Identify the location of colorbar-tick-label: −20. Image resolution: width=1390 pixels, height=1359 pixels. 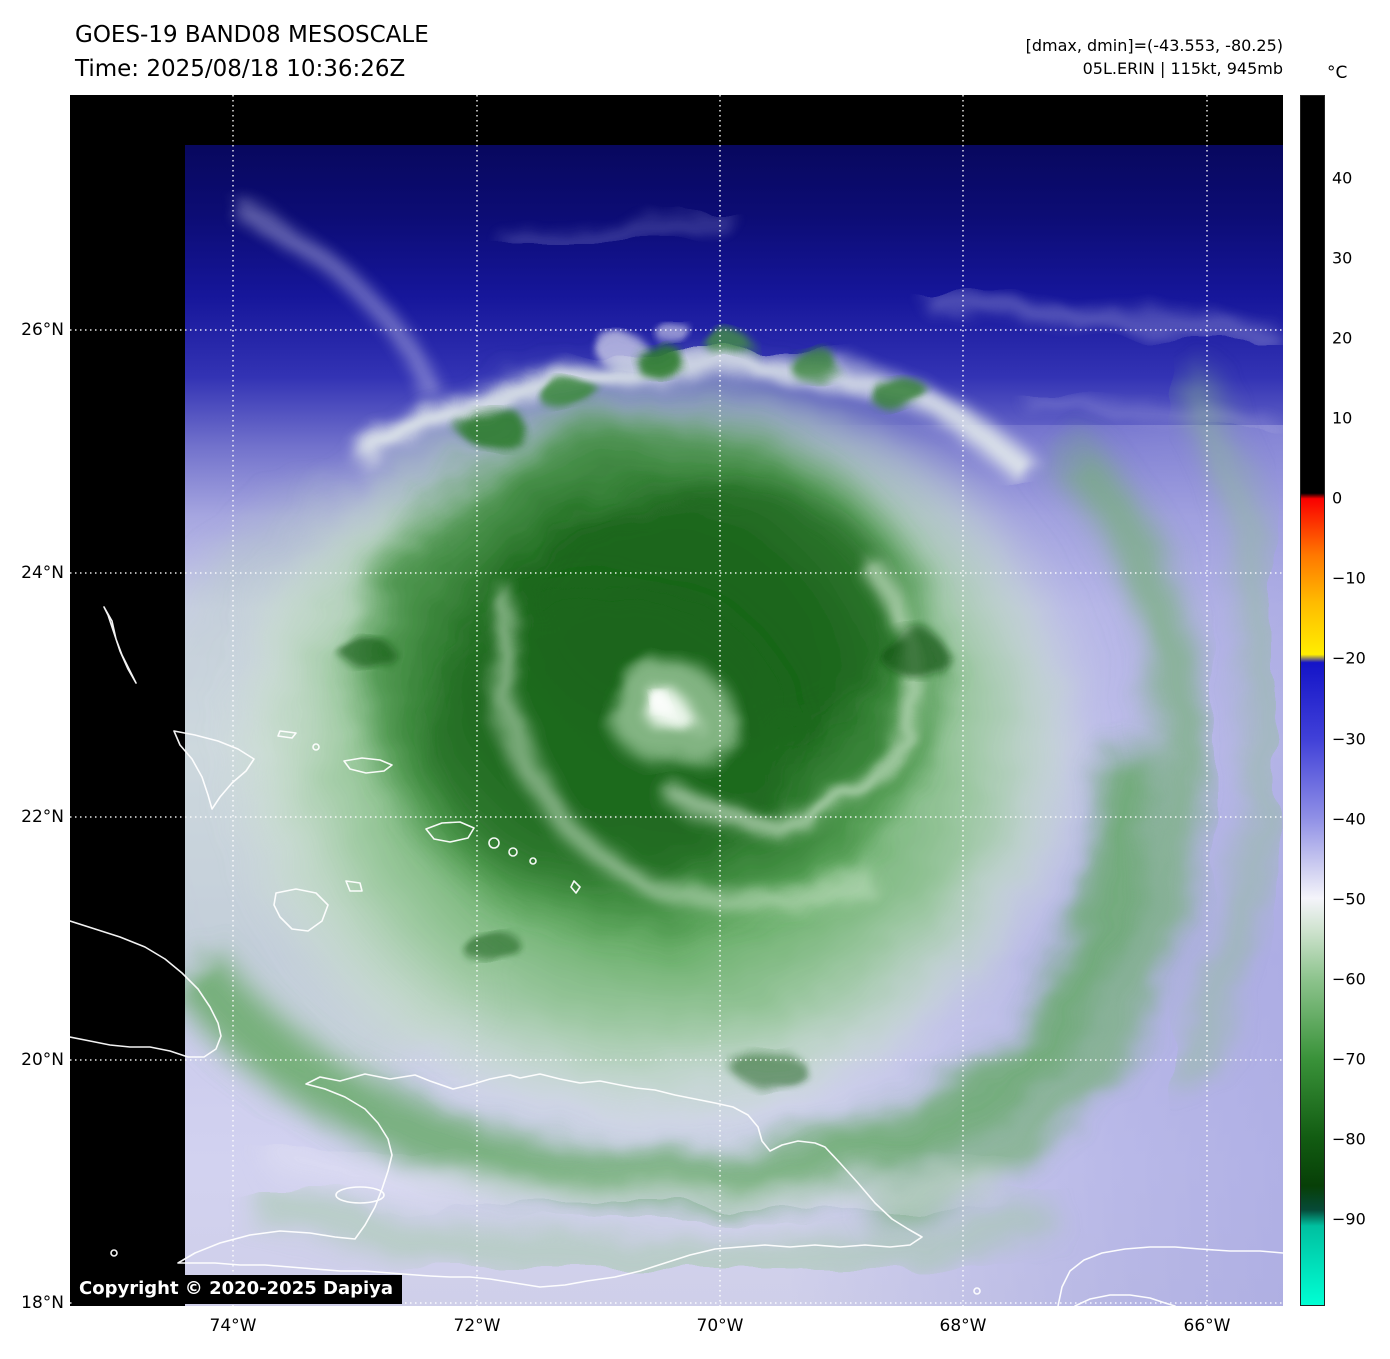
(1349, 658).